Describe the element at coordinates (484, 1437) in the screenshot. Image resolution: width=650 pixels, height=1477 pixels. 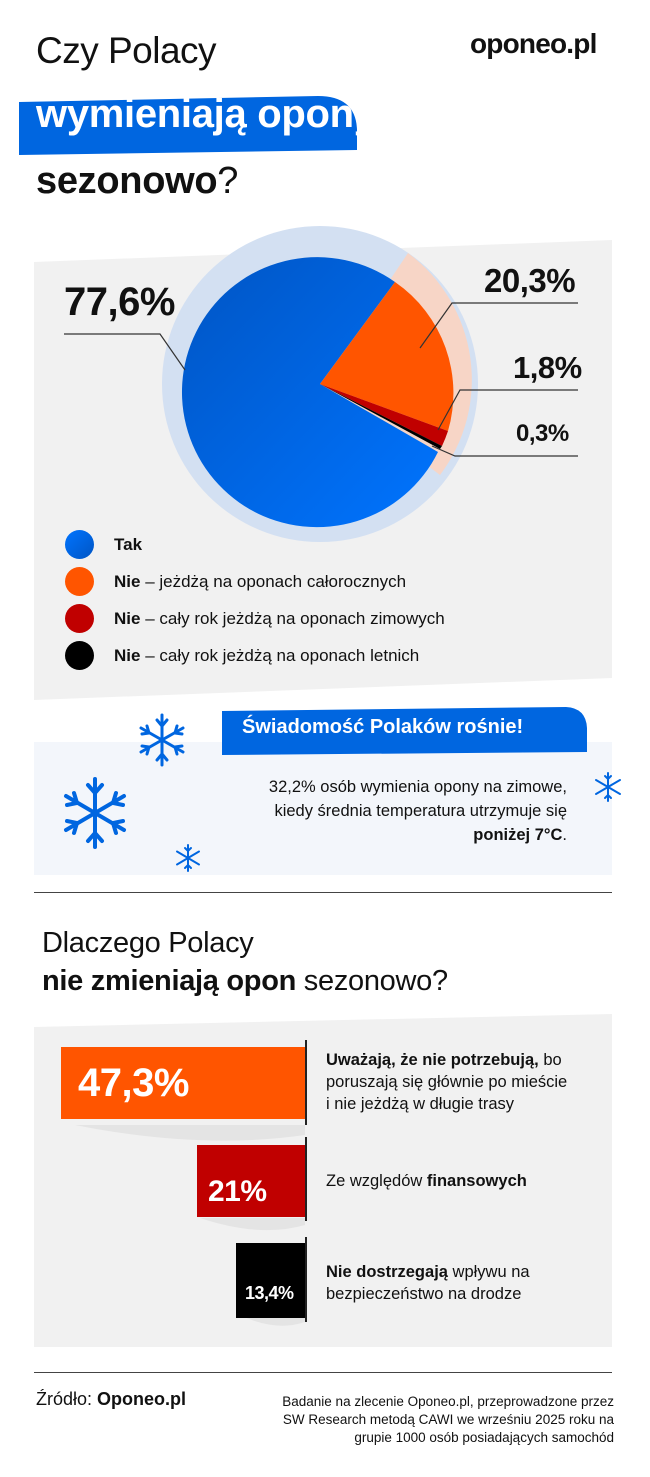
I see `note-line-3: grupie 1000 osób posiadających samochód` at that location.